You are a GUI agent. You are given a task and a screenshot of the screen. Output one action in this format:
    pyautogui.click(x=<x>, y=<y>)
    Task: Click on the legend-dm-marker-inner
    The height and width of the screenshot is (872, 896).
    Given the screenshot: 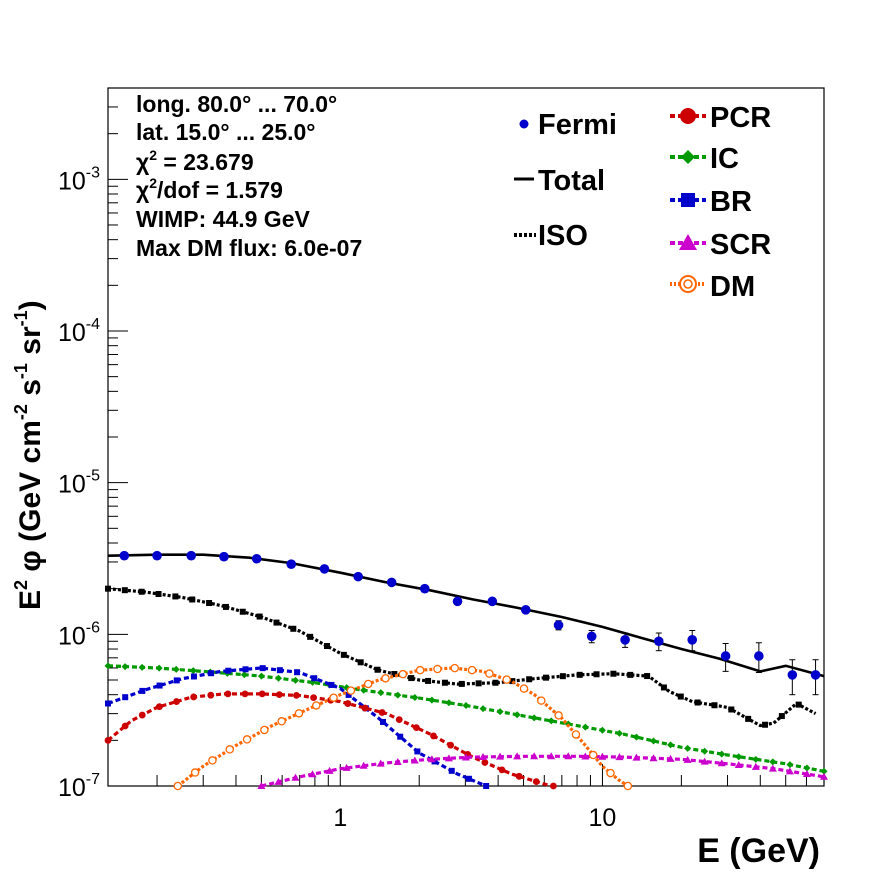 What is the action you would take?
    pyautogui.click(x=688, y=284)
    